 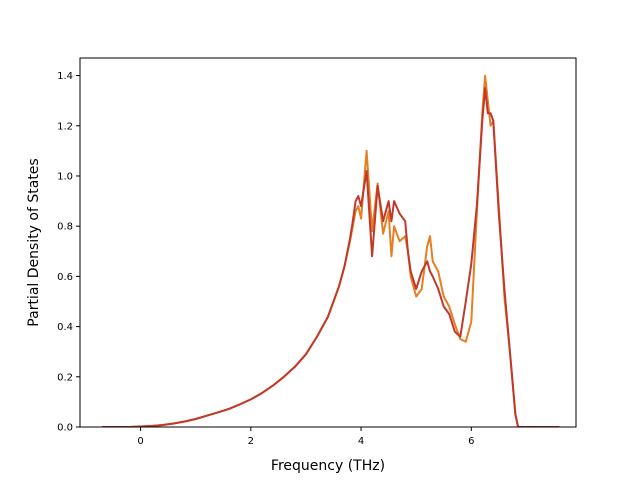 I want to click on y-axis-label: Partial Density of States, so click(x=34, y=242).